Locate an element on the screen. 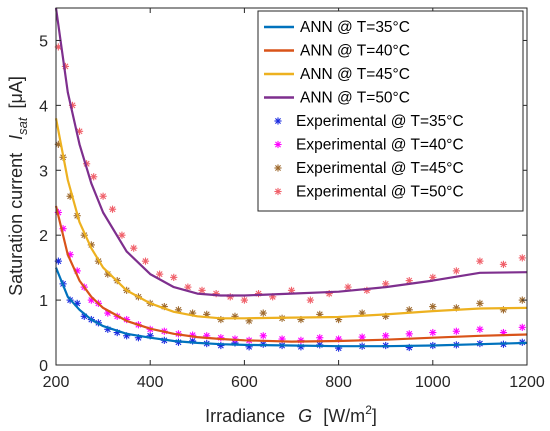  x-axis-label: Irradiance G [W/m2] is located at coordinates (291, 414).